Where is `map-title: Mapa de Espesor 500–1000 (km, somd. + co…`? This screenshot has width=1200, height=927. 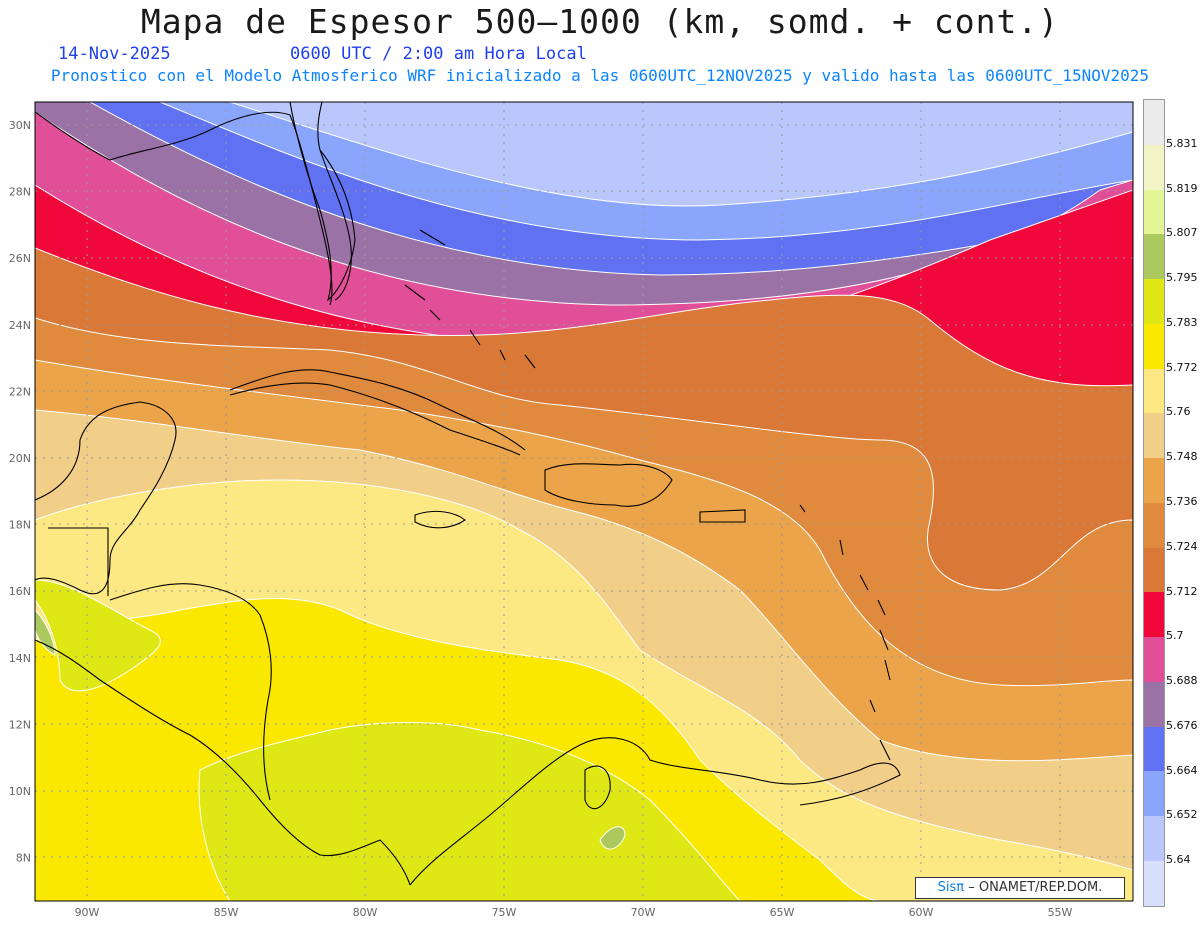
map-title: Mapa de Espesor 500–1000 (km, somd. + co… is located at coordinates (600, 21).